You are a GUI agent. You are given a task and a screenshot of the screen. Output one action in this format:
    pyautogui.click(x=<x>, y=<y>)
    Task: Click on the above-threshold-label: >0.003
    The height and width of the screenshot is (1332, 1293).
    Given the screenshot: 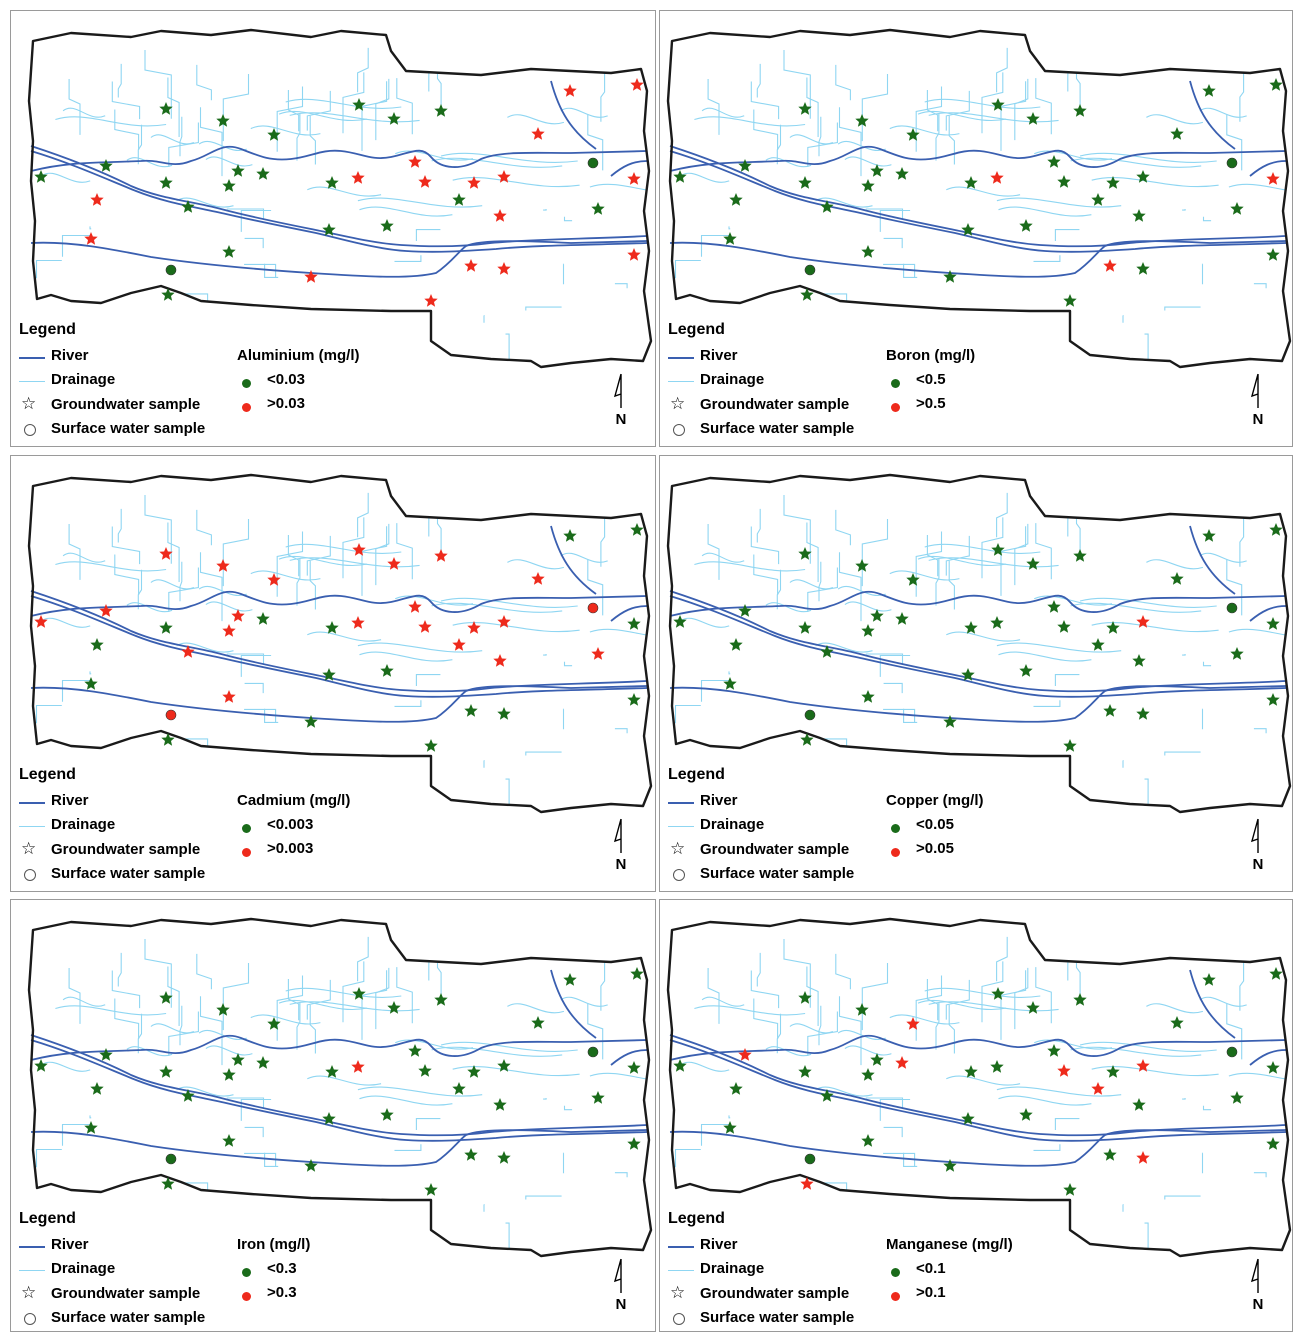 What is the action you would take?
    pyautogui.click(x=290, y=848)
    